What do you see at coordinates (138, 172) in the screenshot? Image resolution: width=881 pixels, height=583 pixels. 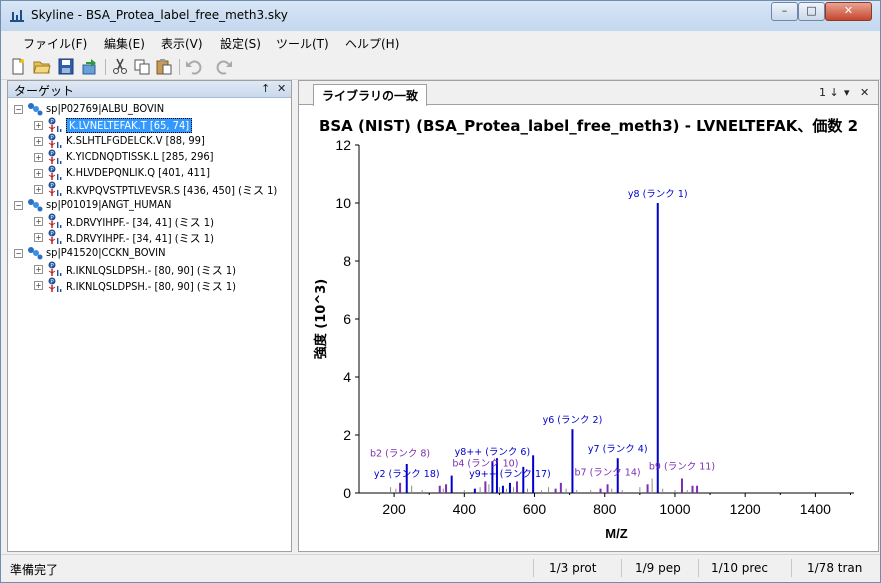 I see `tree-node-label: K.HLVDEPQNLIK.Q [401, 411]` at bounding box center [138, 172].